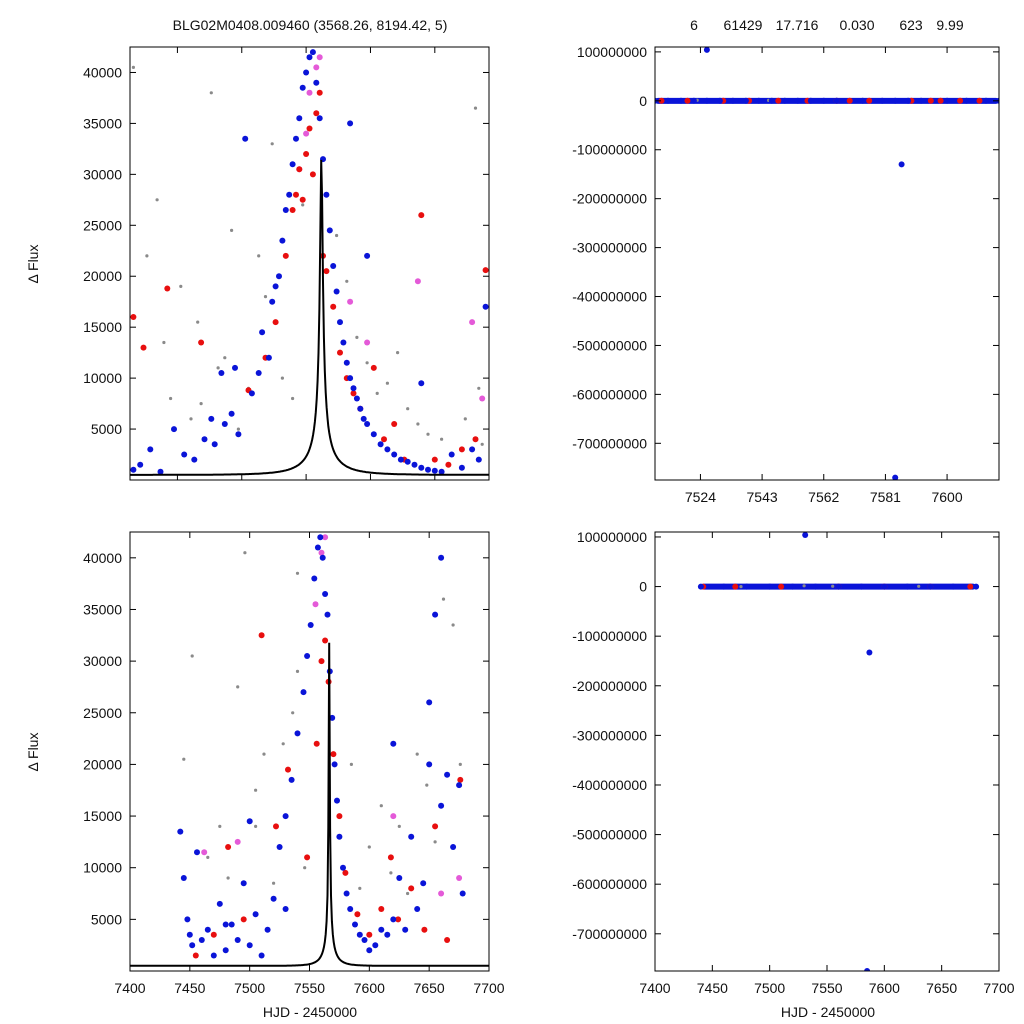  I want to click on y-axis-label-top: Δ Flux, so click(33, 264).